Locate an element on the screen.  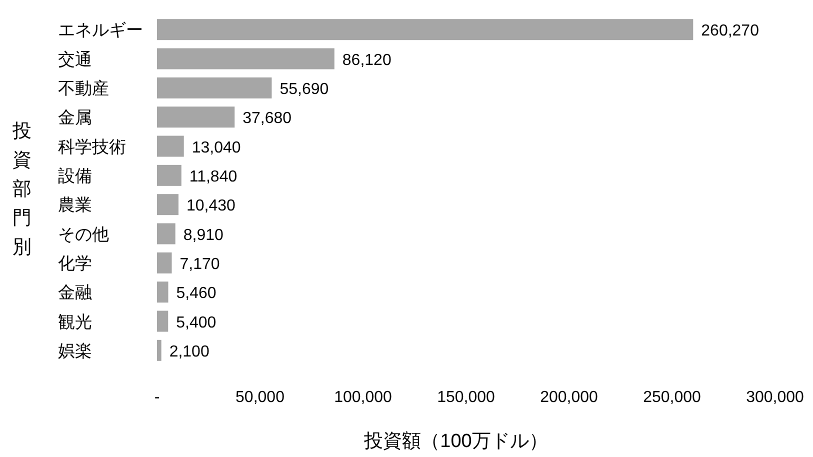
data-label: 37,680 is located at coordinates (267, 119).